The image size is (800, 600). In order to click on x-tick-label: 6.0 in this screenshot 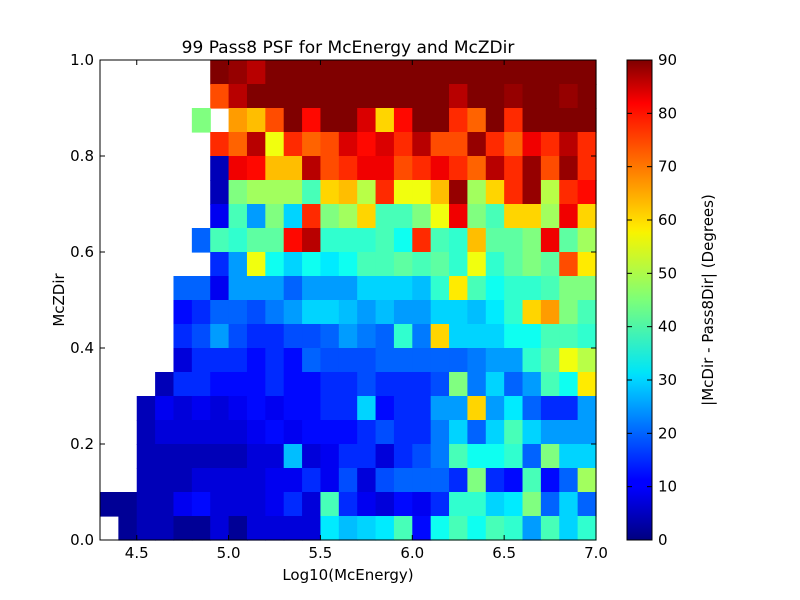, I will do `click(412, 553)`.